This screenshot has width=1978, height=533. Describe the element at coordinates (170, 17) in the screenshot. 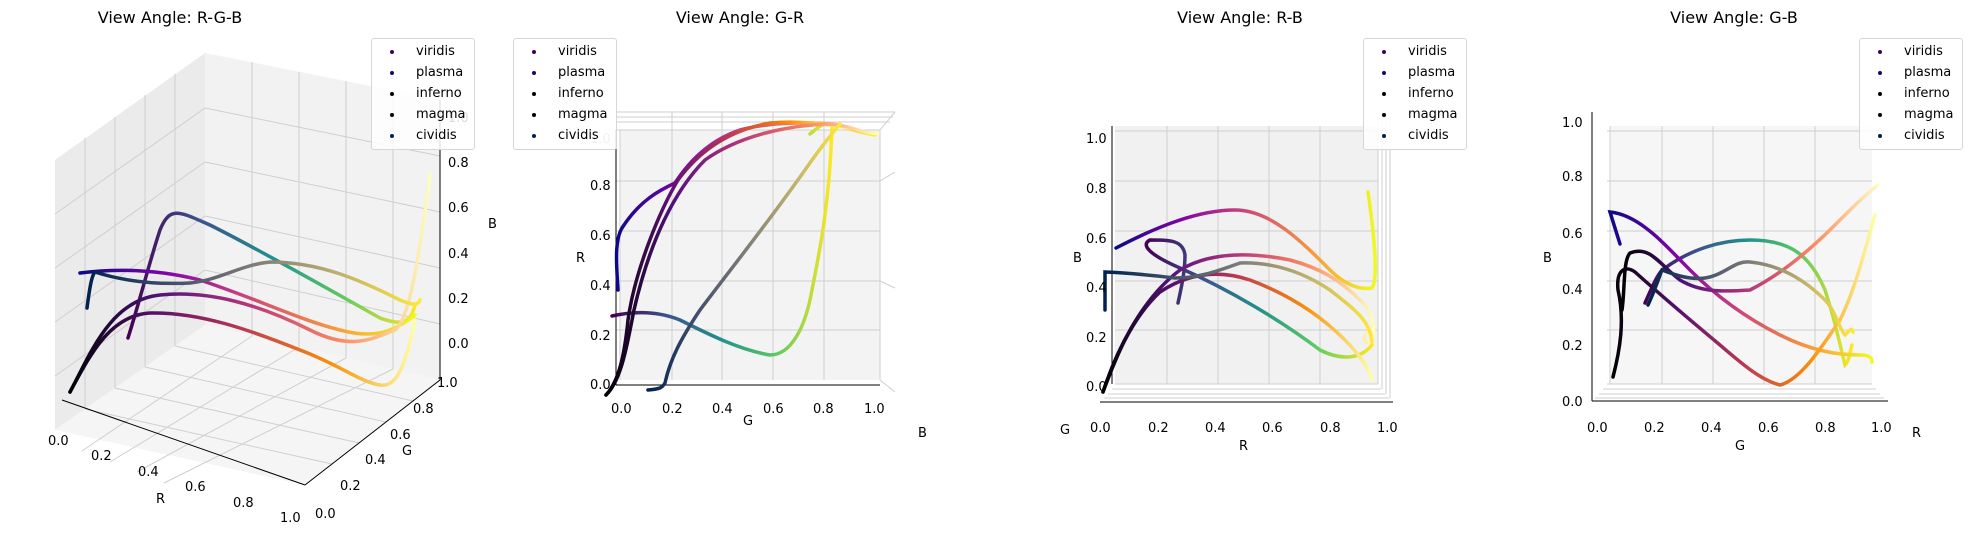

I see `panel-title: View Angle: R-G-B` at that location.